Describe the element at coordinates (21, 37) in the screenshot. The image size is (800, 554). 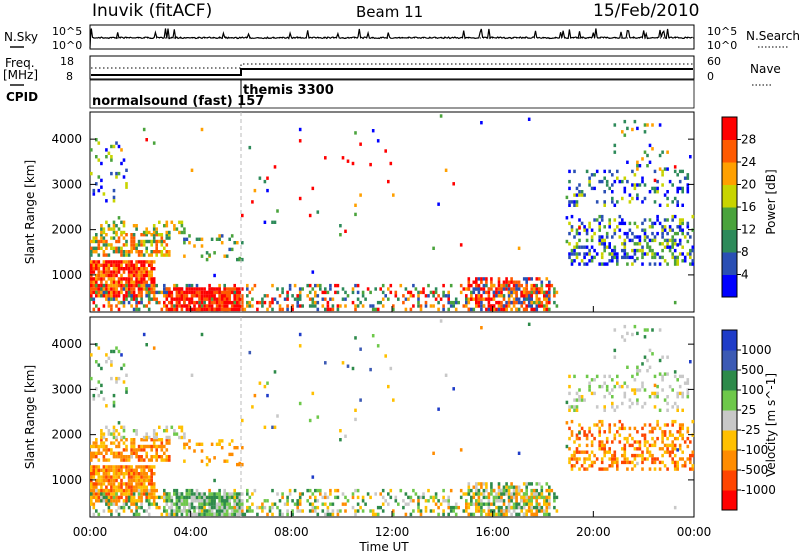
I see `nsky-label: N.Sky` at that location.